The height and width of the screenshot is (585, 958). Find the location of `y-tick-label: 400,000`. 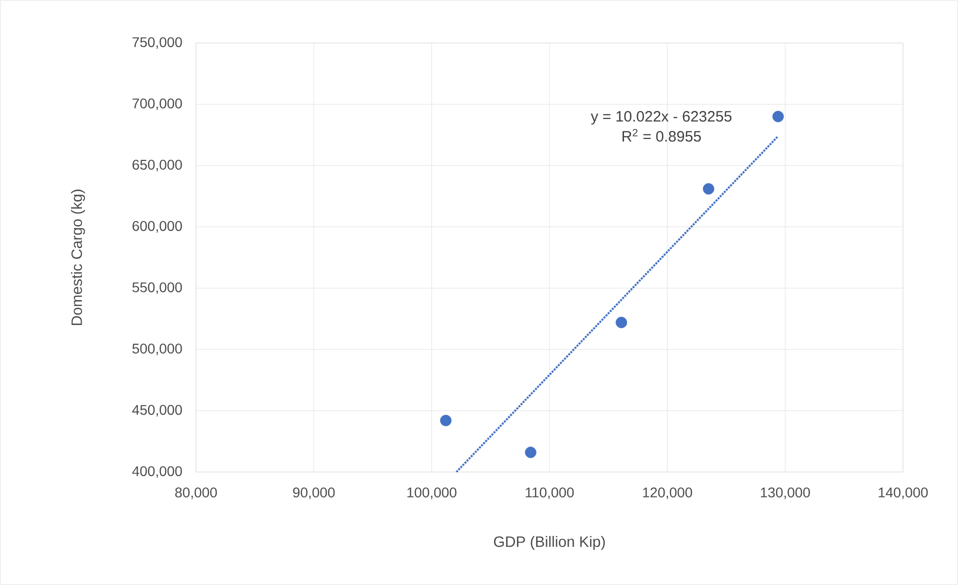

y-tick-label: 400,000 is located at coordinates (157, 472).